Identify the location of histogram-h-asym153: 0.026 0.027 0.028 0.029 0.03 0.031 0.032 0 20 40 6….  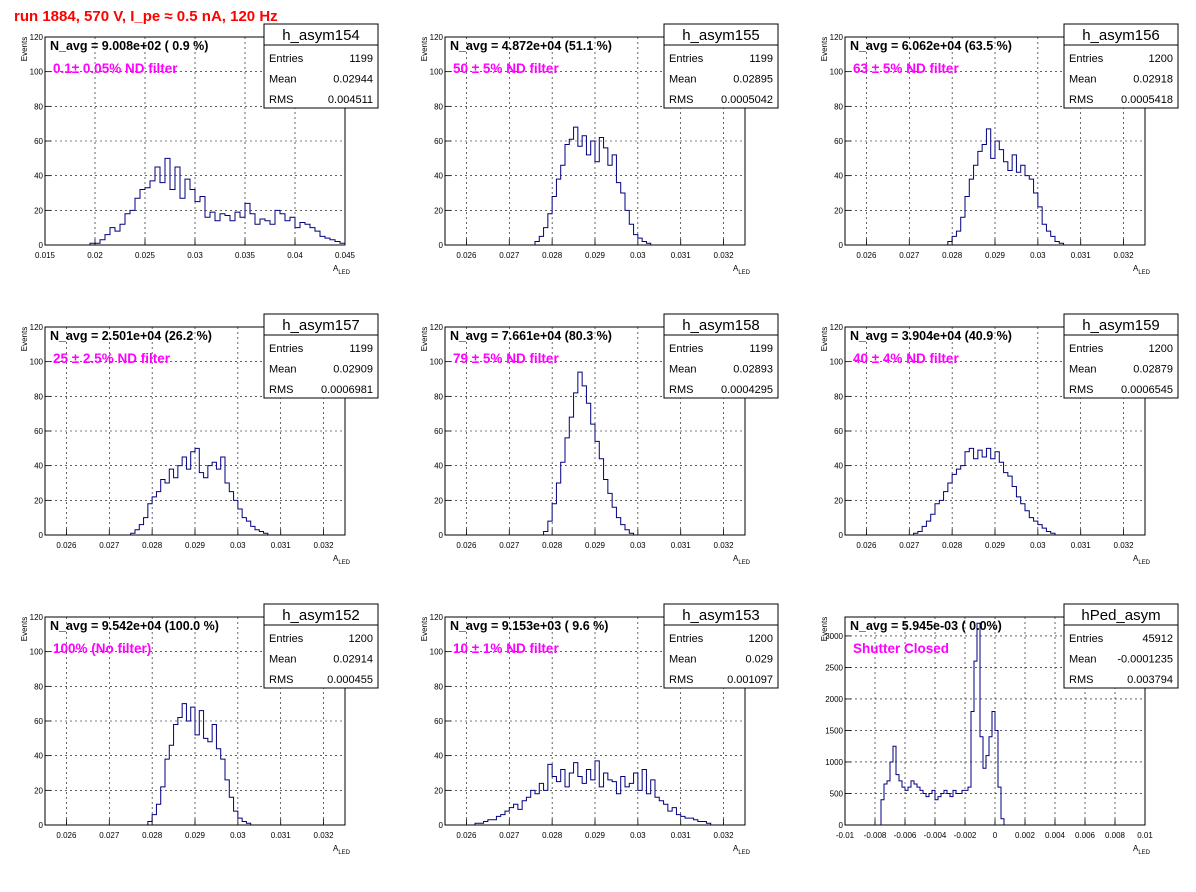
(599, 729).